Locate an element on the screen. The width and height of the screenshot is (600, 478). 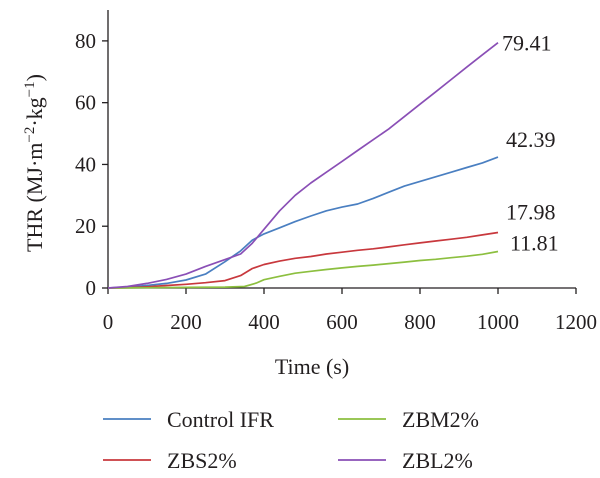
y-title-end: ) is located at coordinates (34, 77).